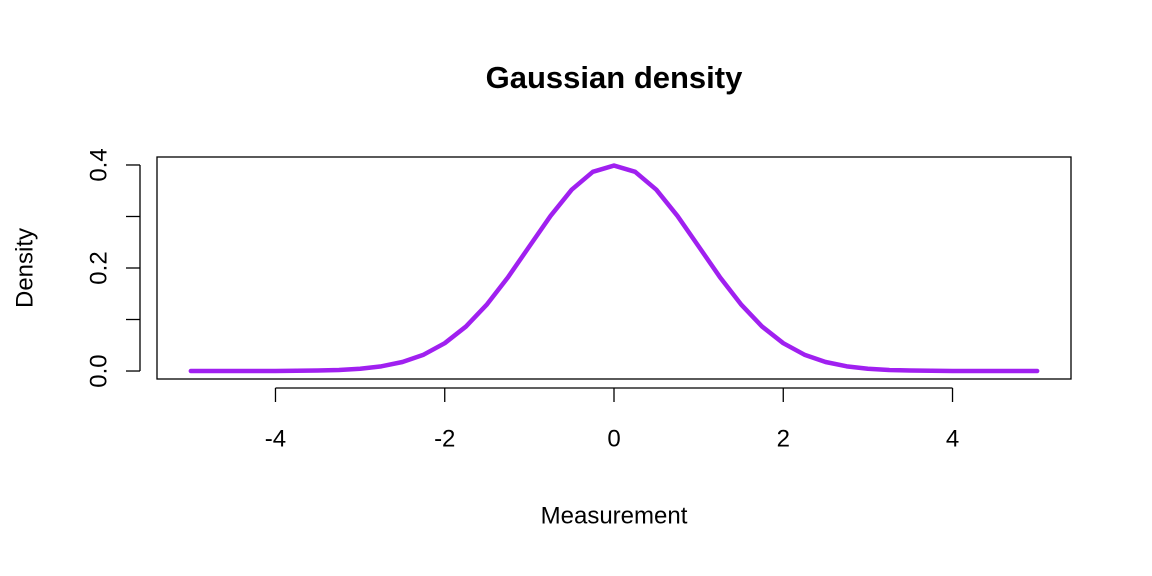 The height and width of the screenshot is (576, 1152). Describe the element at coordinates (444, 438) in the screenshot. I see `x-tick-label: -2` at that location.